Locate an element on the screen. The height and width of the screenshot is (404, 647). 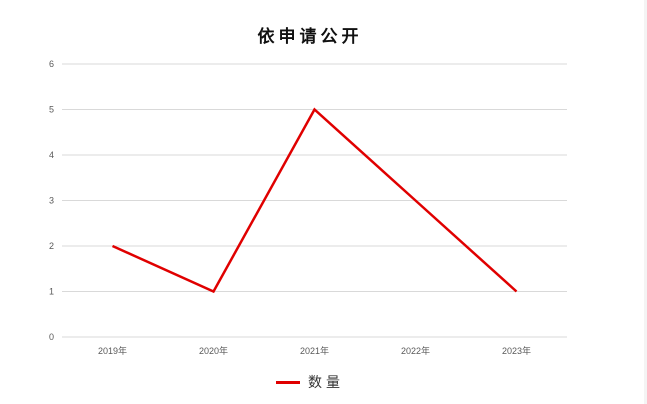
y-tick-label: 3 is located at coordinates (51, 201).